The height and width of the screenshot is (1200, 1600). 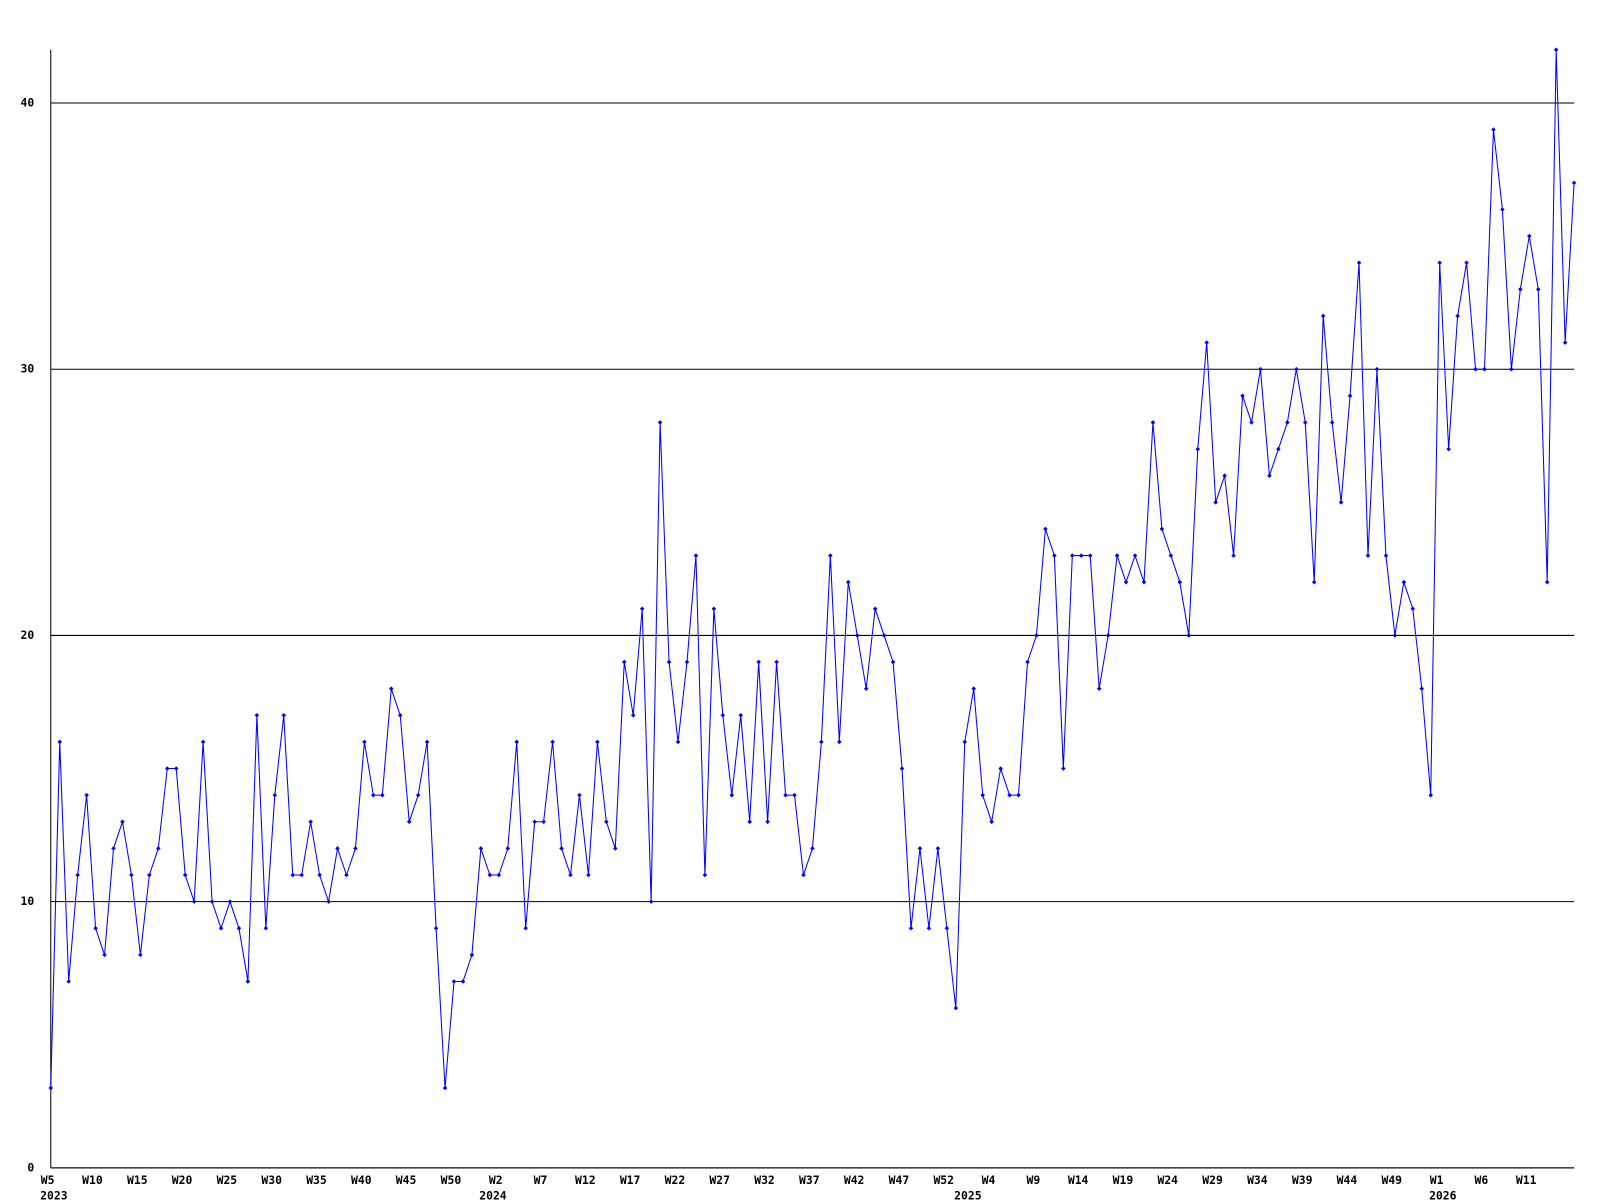 I want to click on x-tick-label: W49, so click(x=1391, y=1180).